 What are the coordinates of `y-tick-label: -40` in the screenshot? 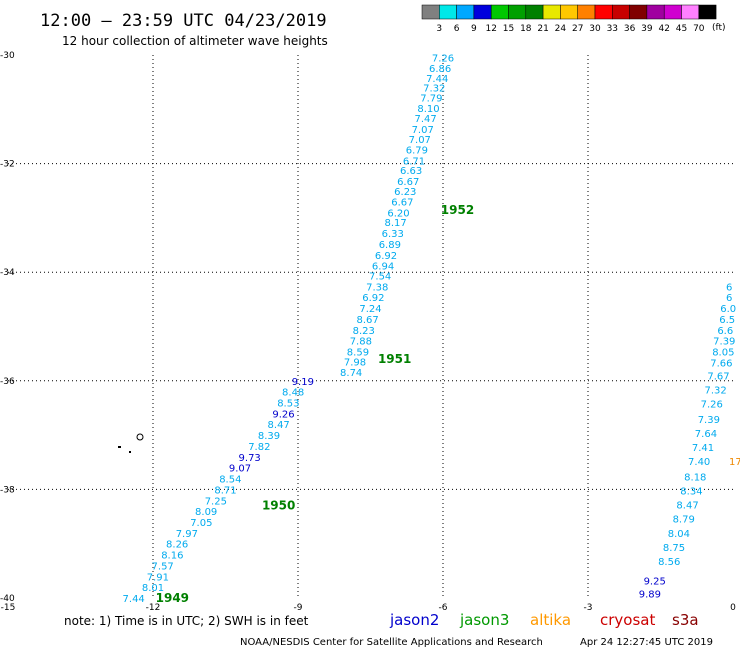 It's located at (7, 599).